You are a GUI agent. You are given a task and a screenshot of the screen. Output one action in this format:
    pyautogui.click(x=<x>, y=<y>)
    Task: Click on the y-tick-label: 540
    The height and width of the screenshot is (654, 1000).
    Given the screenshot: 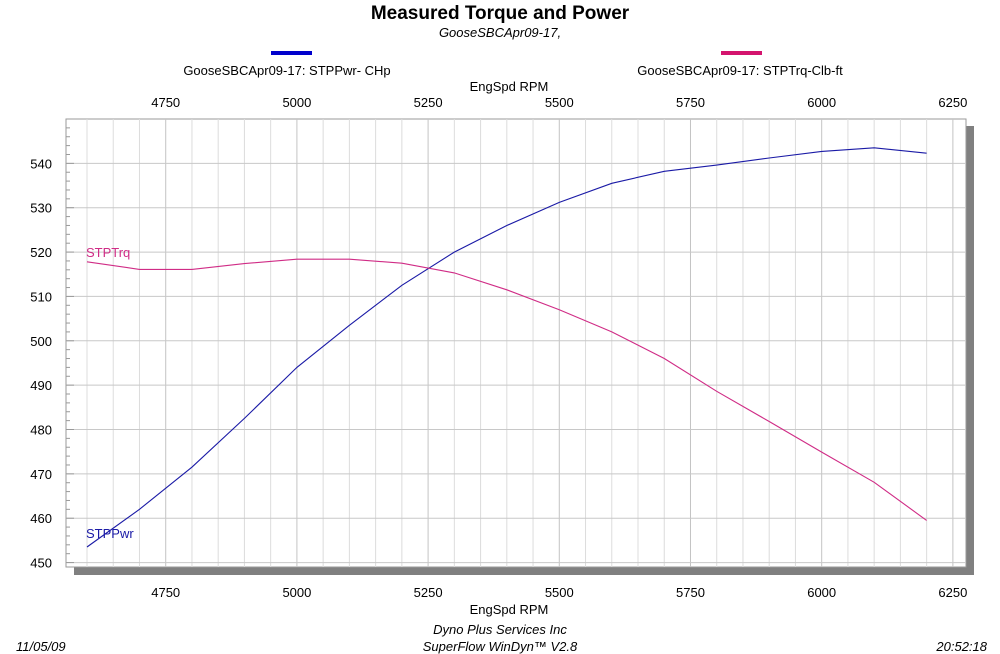 What is the action you would take?
    pyautogui.click(x=41, y=163)
    